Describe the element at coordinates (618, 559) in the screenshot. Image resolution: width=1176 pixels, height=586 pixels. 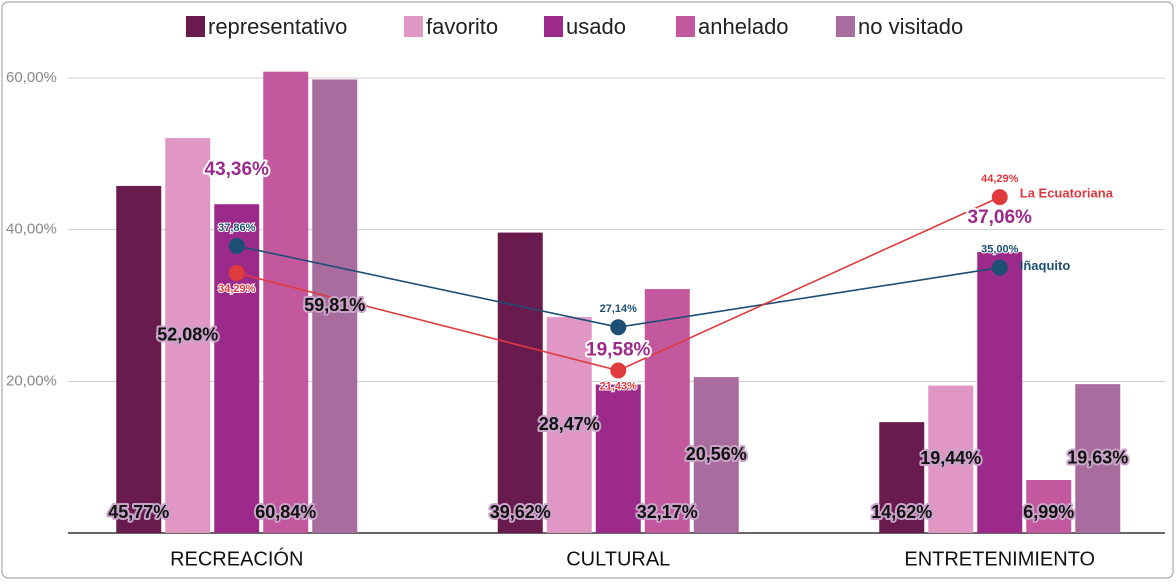
I see `x-tick-label: CULTURAL` at that location.